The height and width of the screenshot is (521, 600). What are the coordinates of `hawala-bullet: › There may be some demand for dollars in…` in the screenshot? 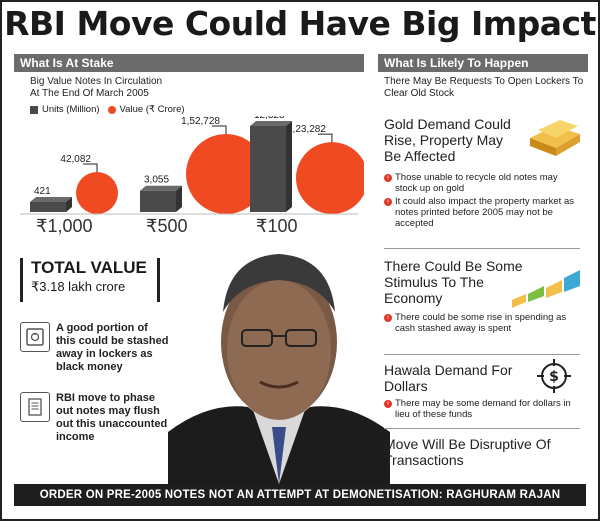 It's located at (482, 409).